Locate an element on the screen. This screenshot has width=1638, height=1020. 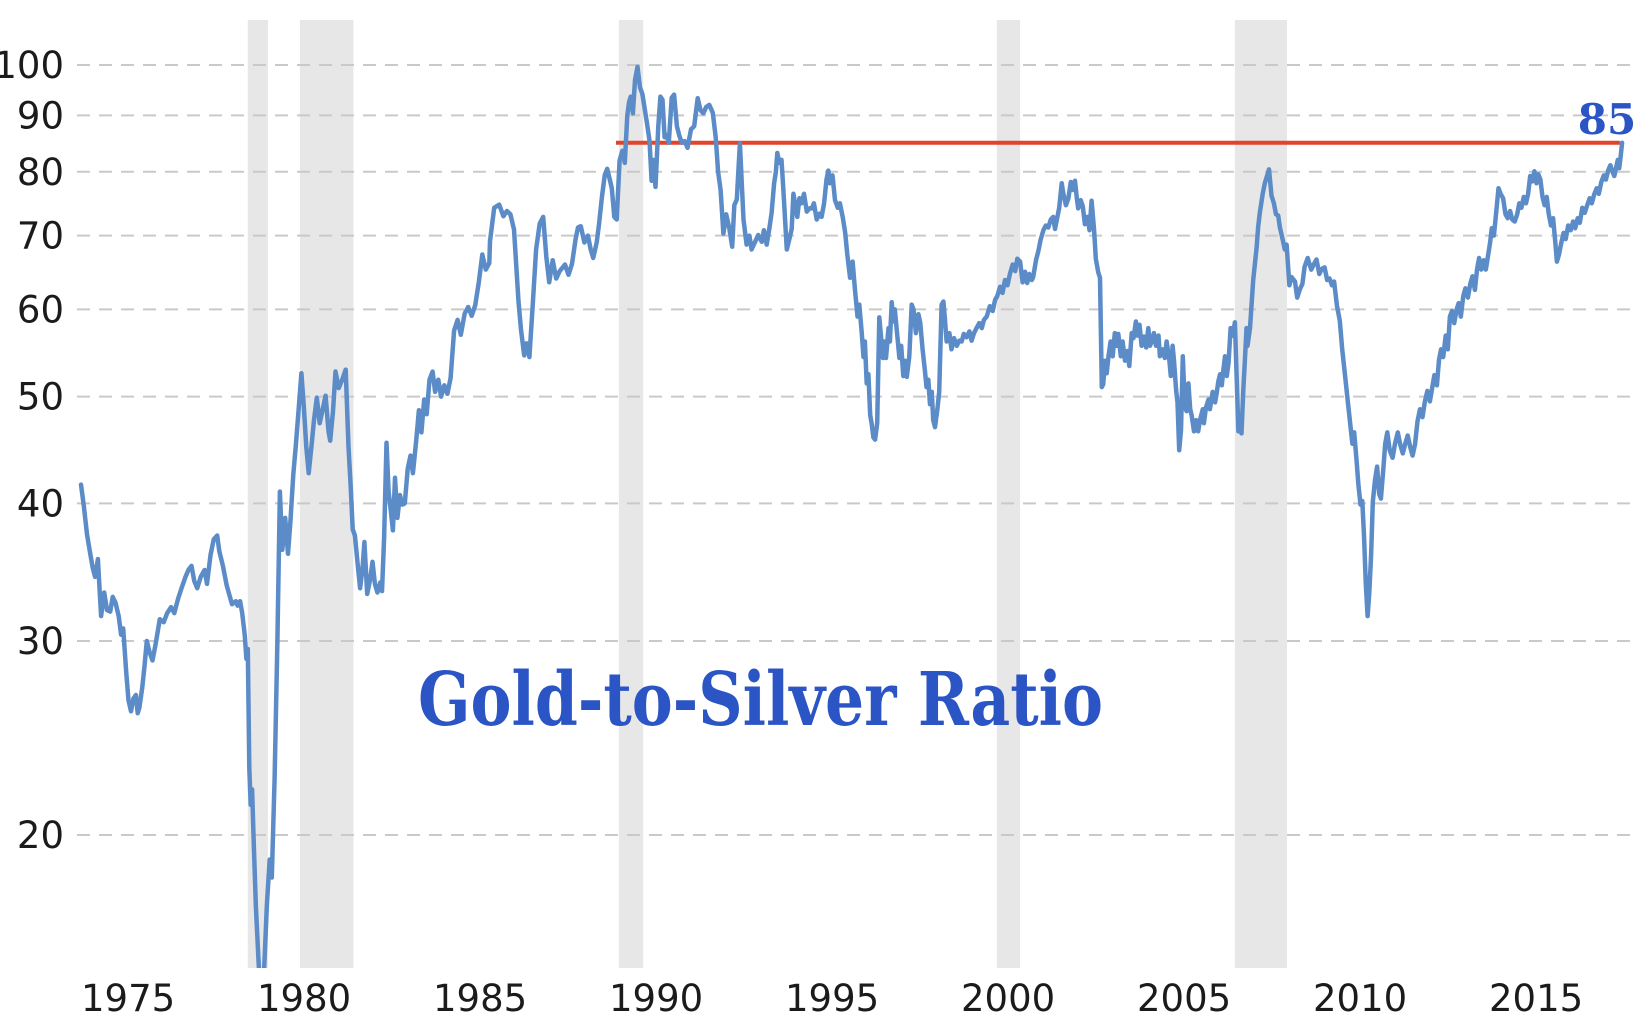
x-tick-label-2015: 2015 is located at coordinates (1536, 998).